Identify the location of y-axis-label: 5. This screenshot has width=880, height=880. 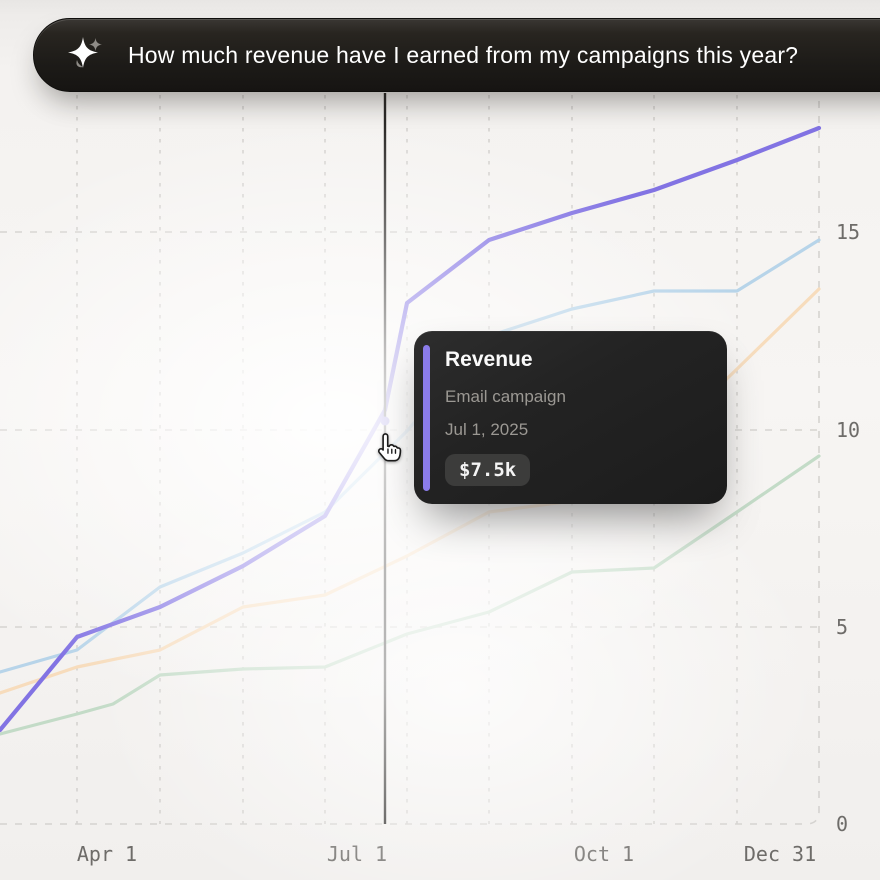
(842, 627).